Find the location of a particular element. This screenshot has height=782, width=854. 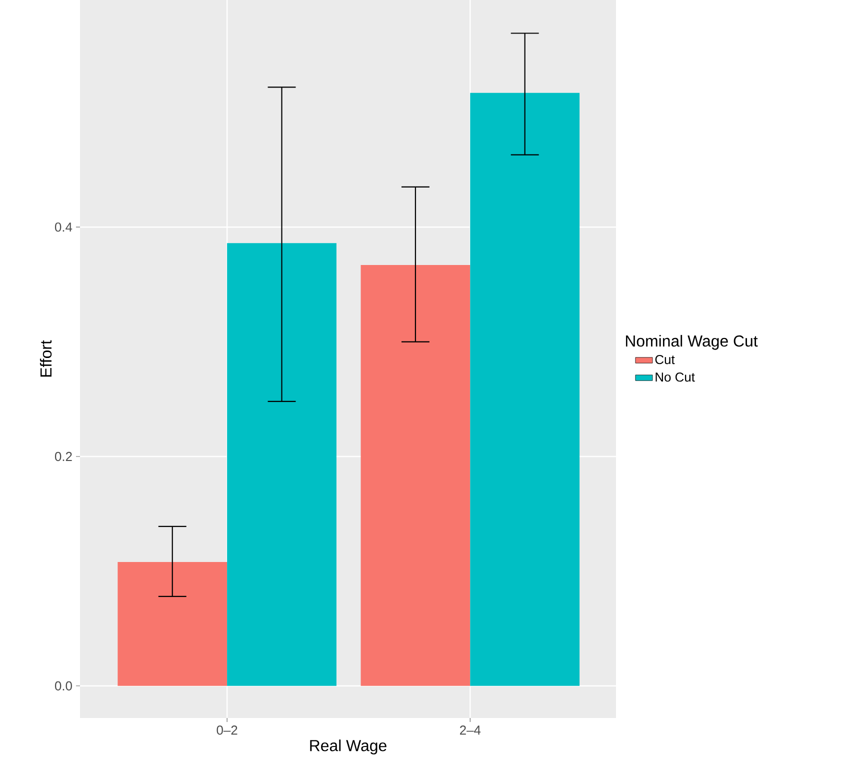

y-tick-label: 0.2 is located at coordinates (63, 457).